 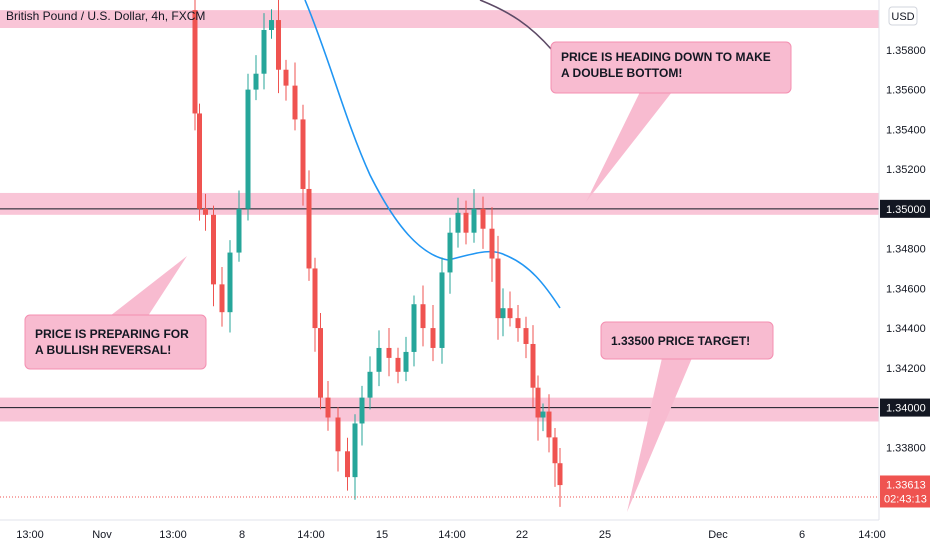 I want to click on price-level-badge: 1.35000, so click(x=905, y=208).